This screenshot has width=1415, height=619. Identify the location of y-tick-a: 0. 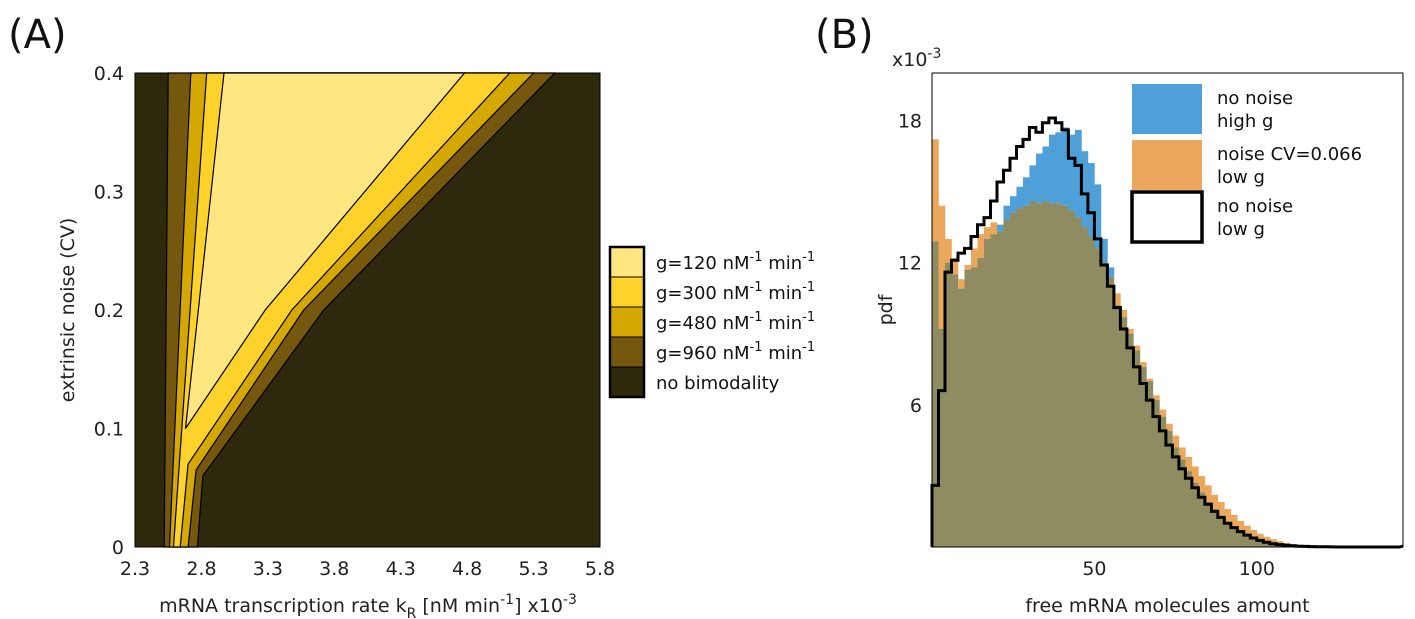
(118, 548).